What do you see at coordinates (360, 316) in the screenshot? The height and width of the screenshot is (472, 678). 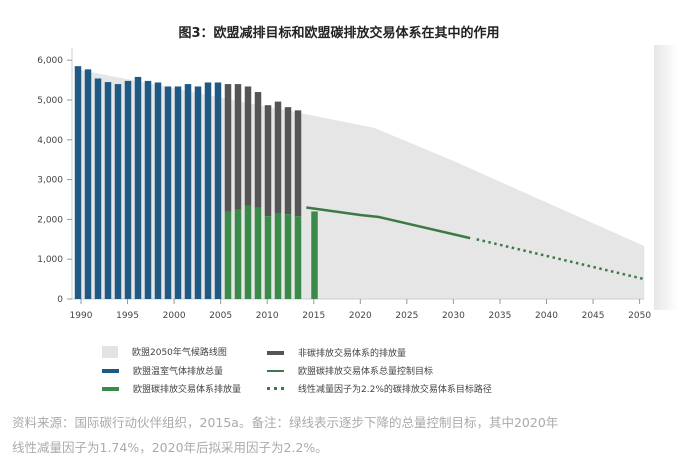 I see `x-tick-label: 2020` at bounding box center [360, 316].